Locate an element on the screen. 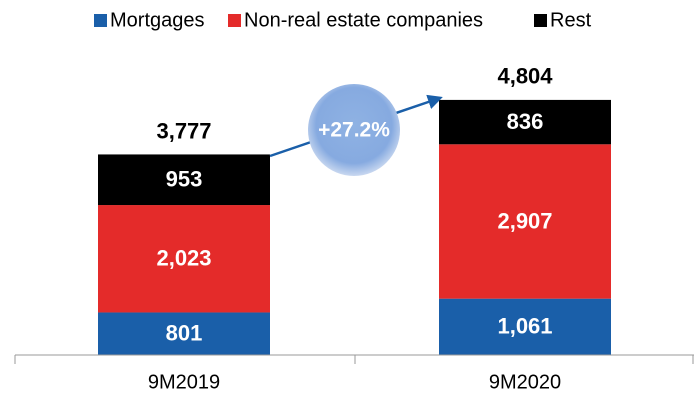 The width and height of the screenshot is (694, 403). data-label: 1,061 is located at coordinates (524, 326).